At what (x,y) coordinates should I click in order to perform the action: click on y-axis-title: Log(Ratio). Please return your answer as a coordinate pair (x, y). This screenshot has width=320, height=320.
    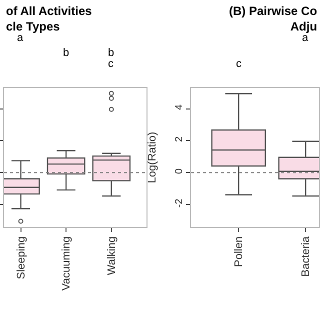
    Looking at the image, I should click on (152, 158).